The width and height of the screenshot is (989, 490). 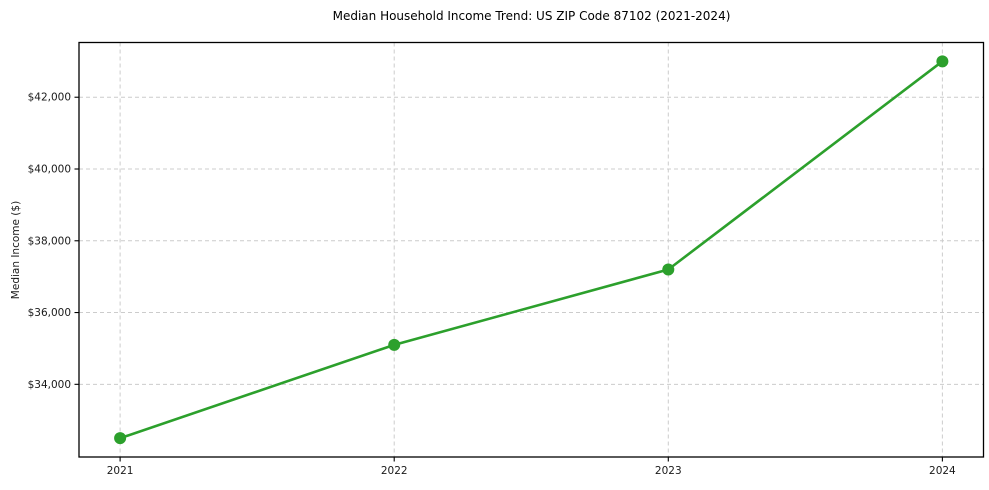 What do you see at coordinates (942, 471) in the screenshot?
I see `x-tick-label: 2024` at bounding box center [942, 471].